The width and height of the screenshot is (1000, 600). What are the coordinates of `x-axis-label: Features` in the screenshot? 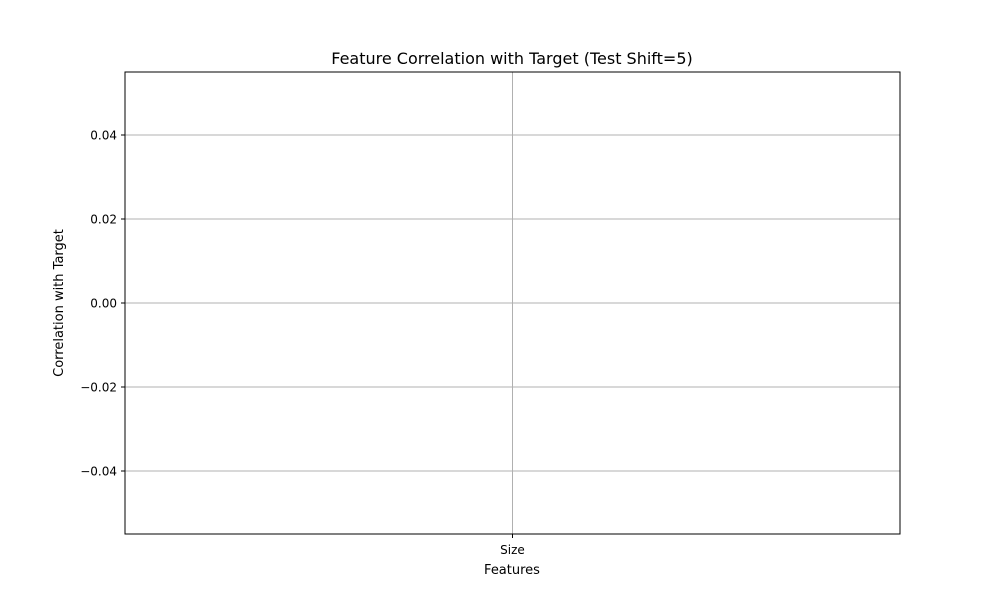 It's located at (512, 570).